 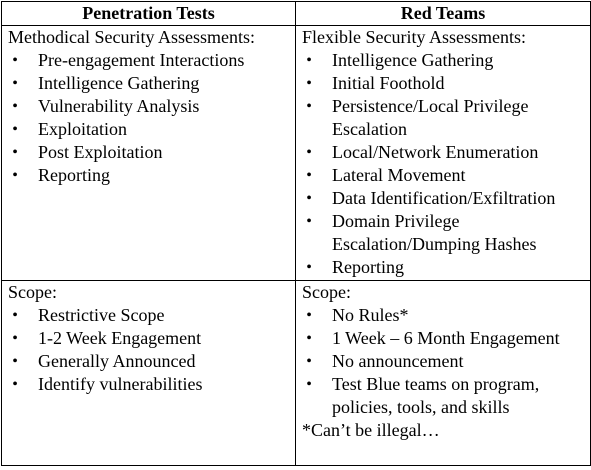 What do you see at coordinates (399, 175) in the screenshot?
I see `list-item-text: Lateral Movement` at bounding box center [399, 175].